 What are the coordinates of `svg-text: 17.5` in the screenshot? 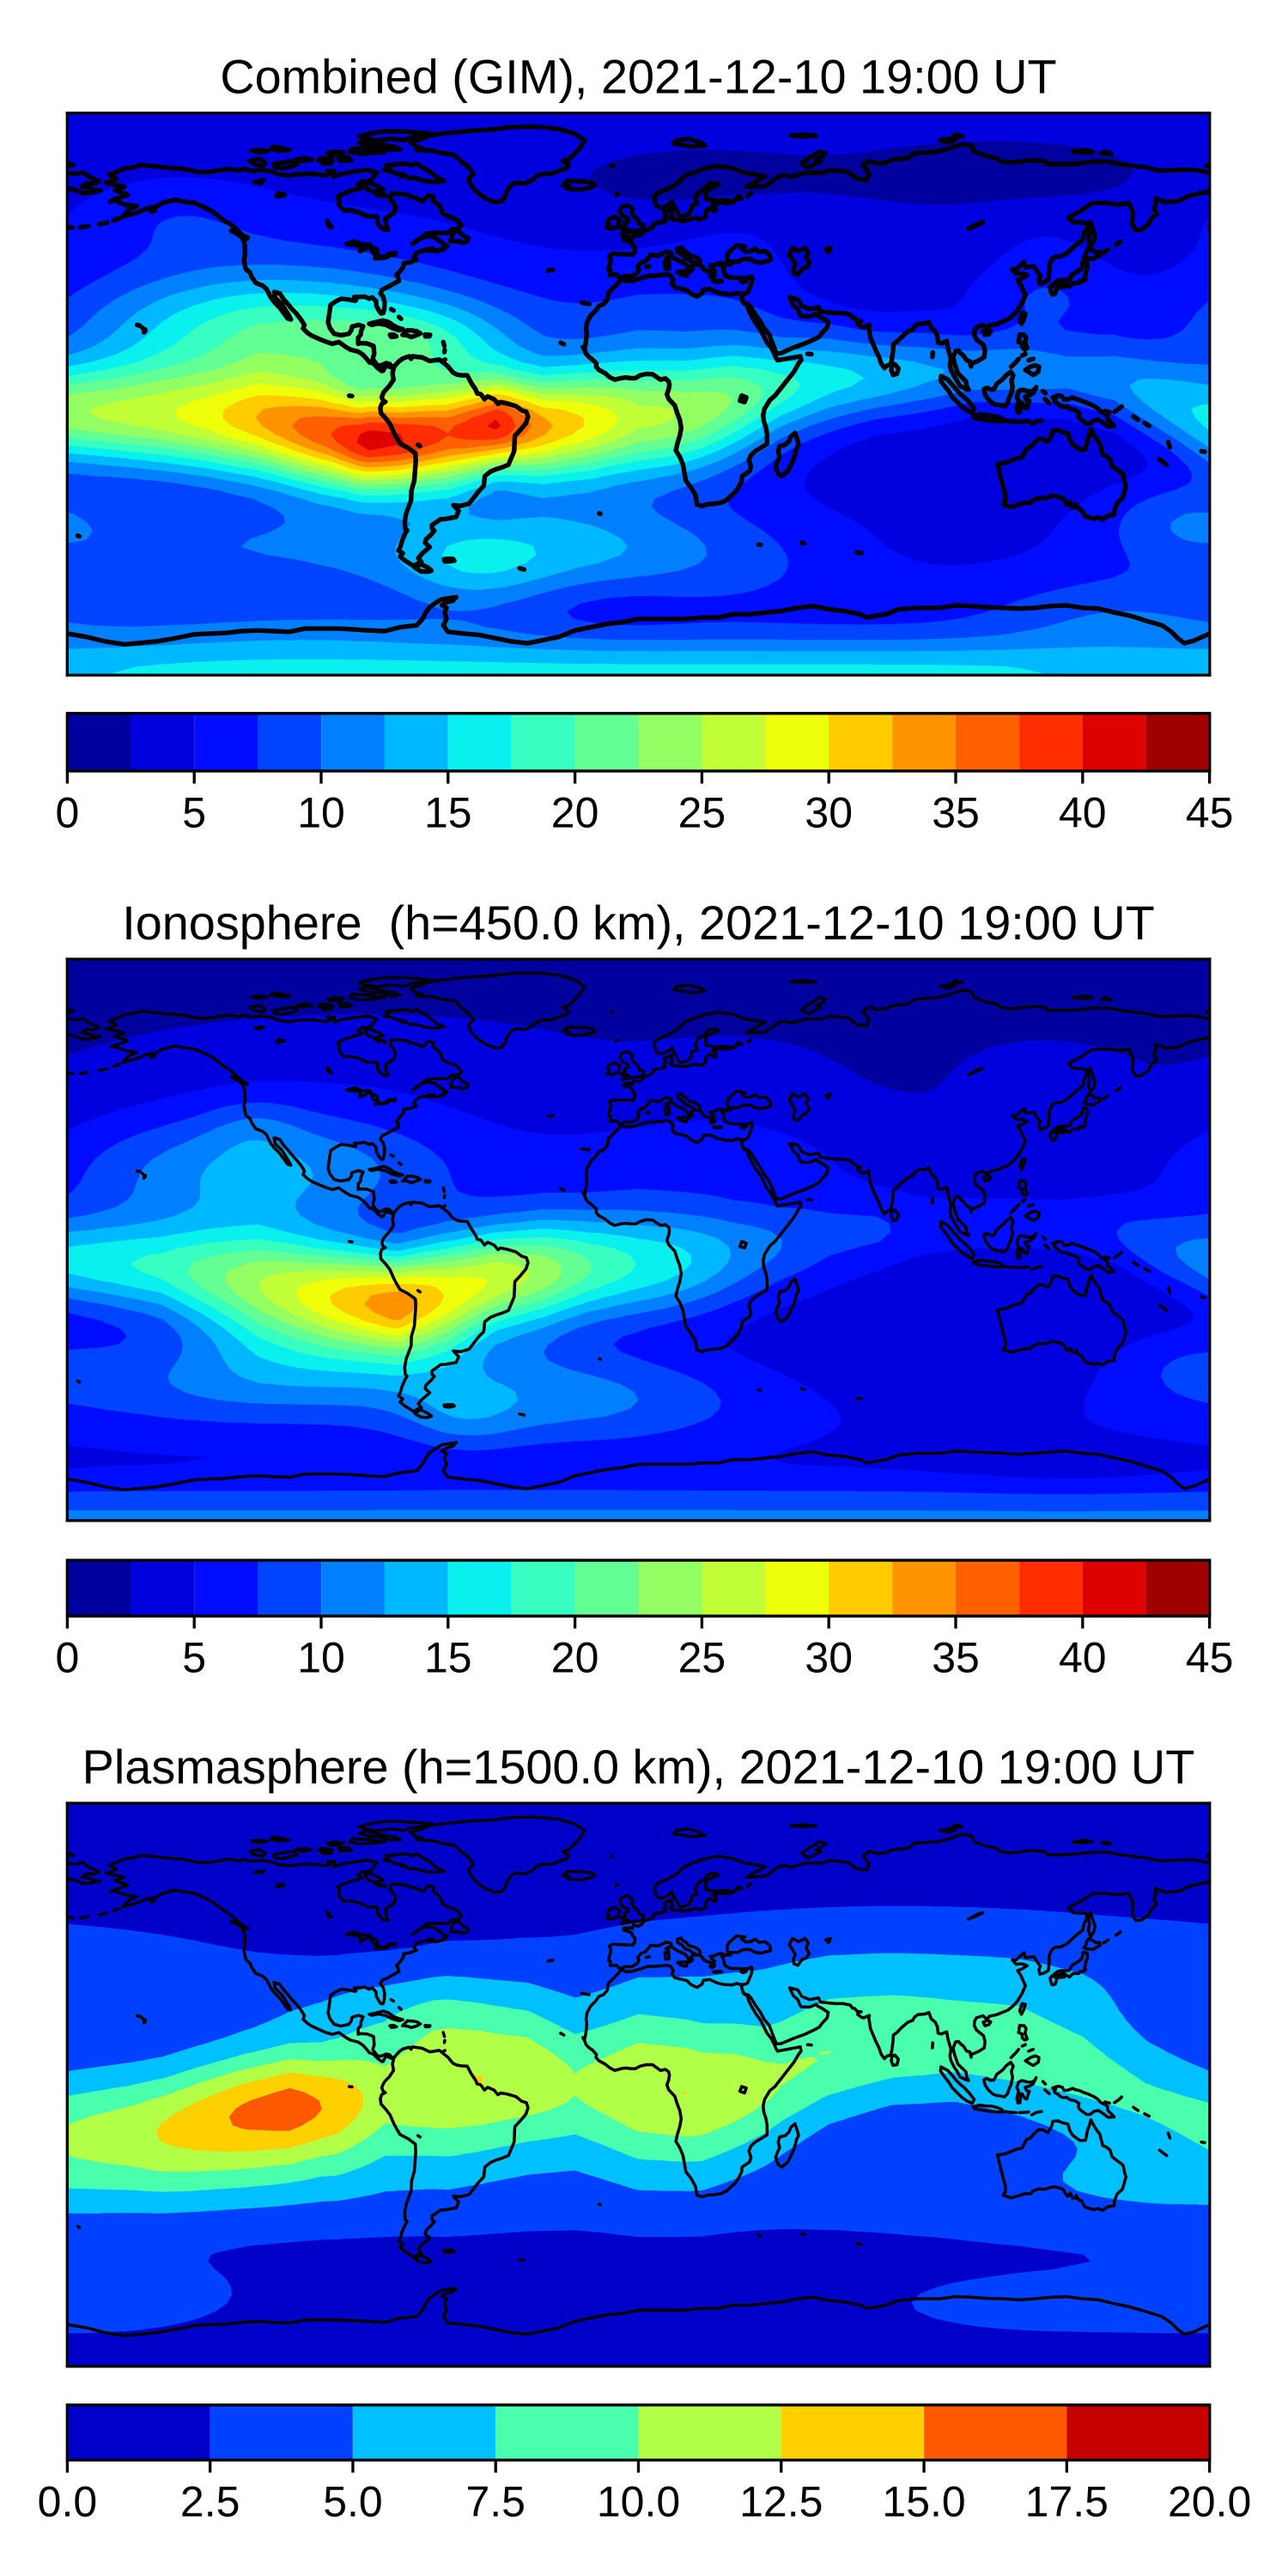 It's located at (1067, 2501).